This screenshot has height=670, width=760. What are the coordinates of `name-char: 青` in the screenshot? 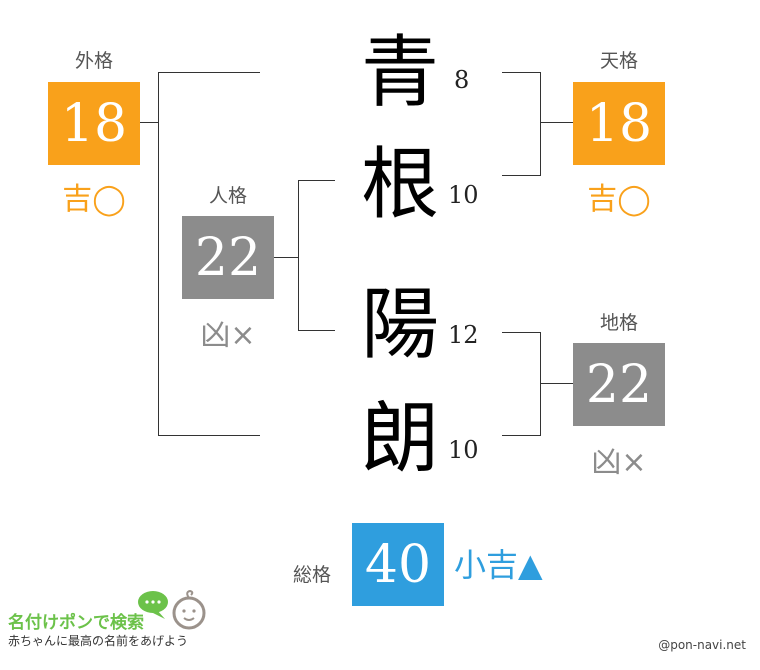 It's located at (399, 73).